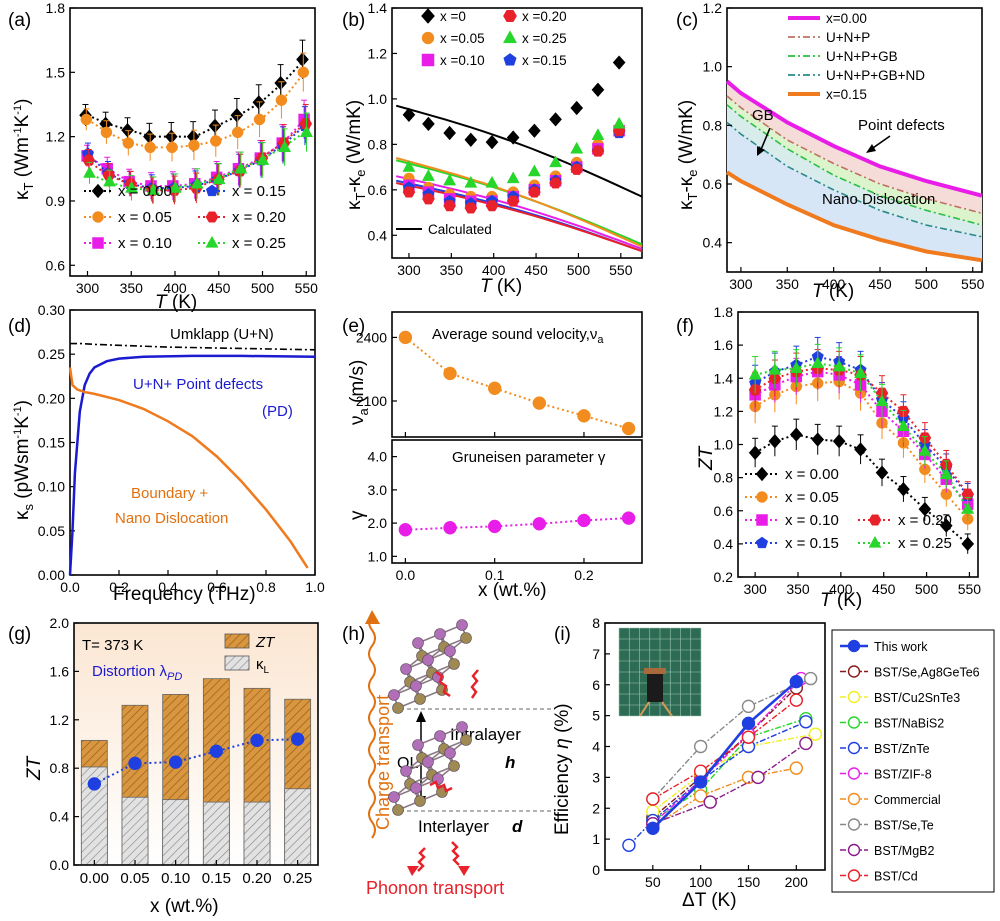 The image size is (1000, 921). I want to click on y-tick-label: 1, so click(596, 839).